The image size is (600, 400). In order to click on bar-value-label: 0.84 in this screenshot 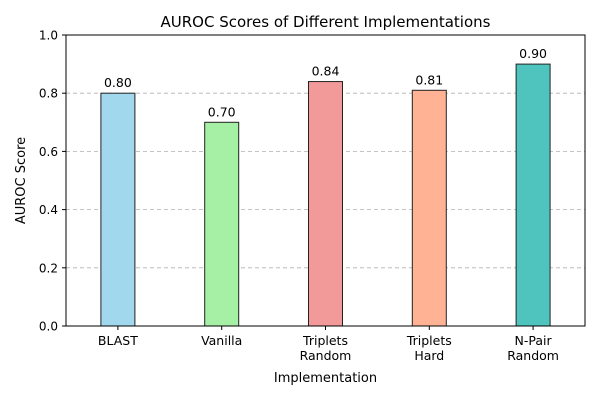, I will do `click(326, 71)`.